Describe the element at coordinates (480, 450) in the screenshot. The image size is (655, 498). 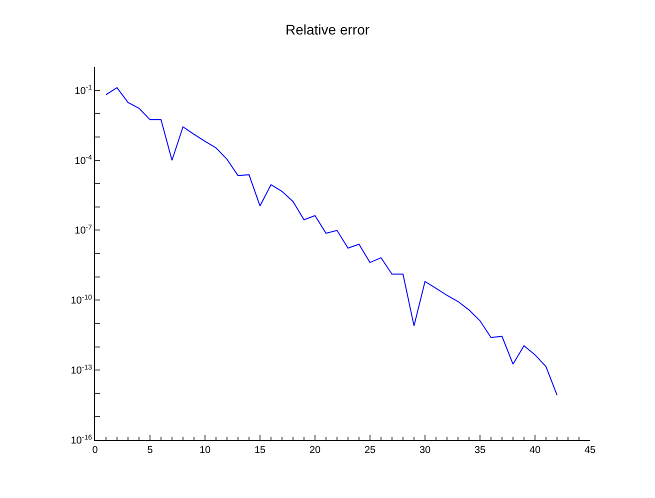
I see `x-tick-label: 35` at that location.